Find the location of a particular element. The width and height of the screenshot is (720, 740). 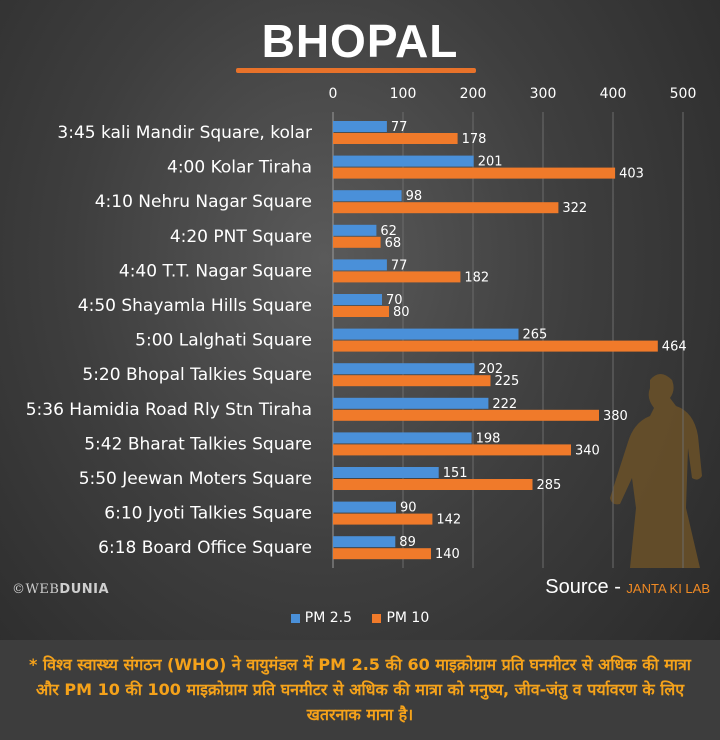

data-label-pm25: 98 is located at coordinates (414, 196).